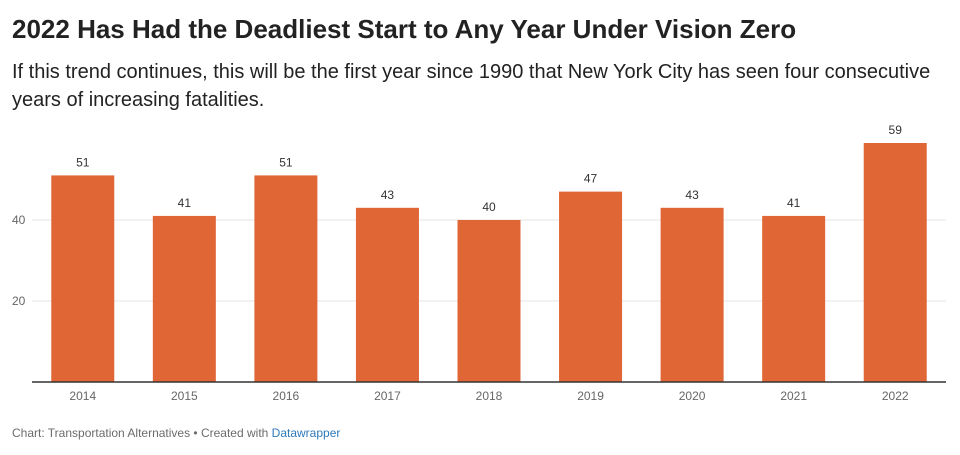  What do you see at coordinates (82, 396) in the screenshot?
I see `x-tick-label: 2014` at bounding box center [82, 396].